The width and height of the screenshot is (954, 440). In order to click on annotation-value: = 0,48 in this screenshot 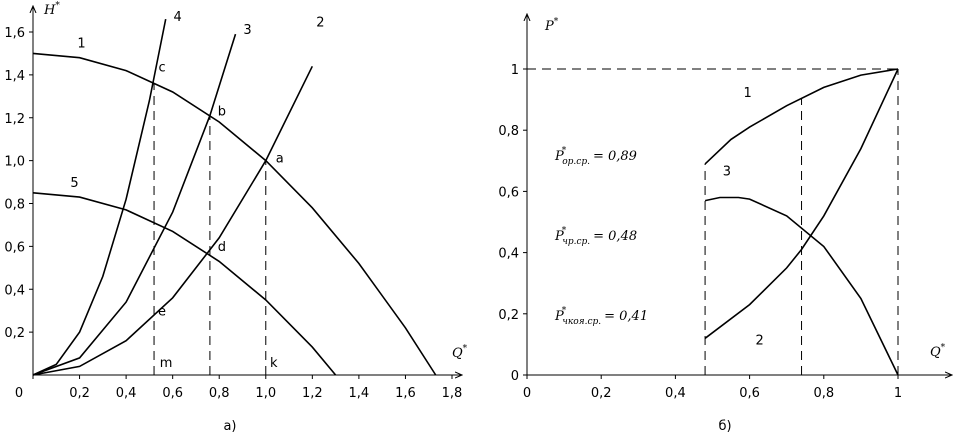, I will do `click(615, 236)`.